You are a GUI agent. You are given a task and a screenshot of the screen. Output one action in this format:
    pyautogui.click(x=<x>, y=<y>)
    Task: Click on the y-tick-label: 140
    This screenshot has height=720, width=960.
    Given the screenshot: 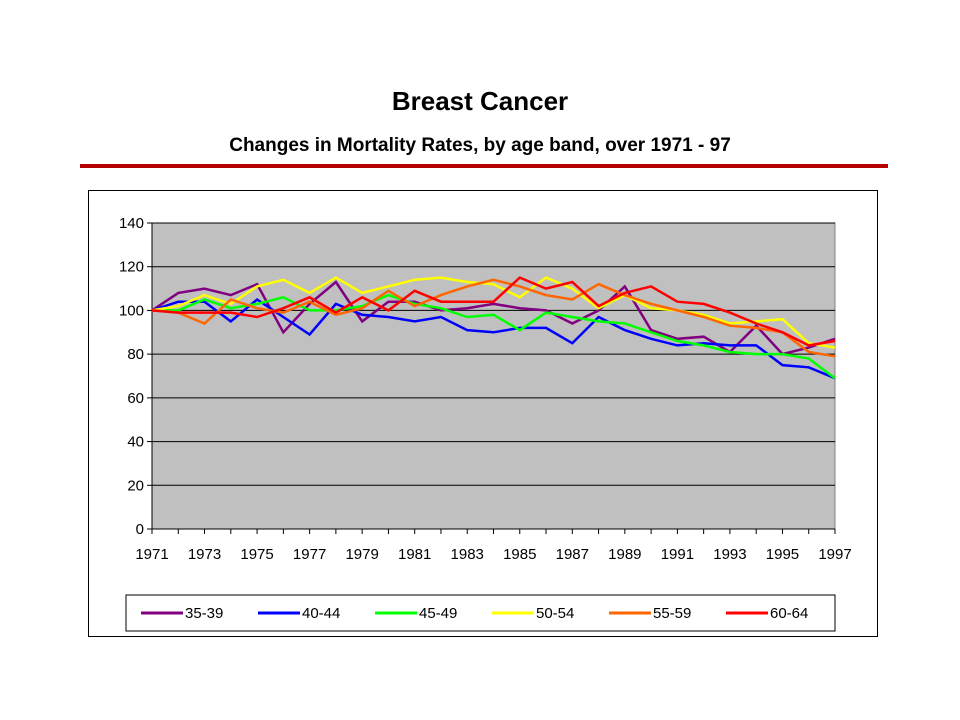 What is the action you would take?
    pyautogui.click(x=131, y=223)
    